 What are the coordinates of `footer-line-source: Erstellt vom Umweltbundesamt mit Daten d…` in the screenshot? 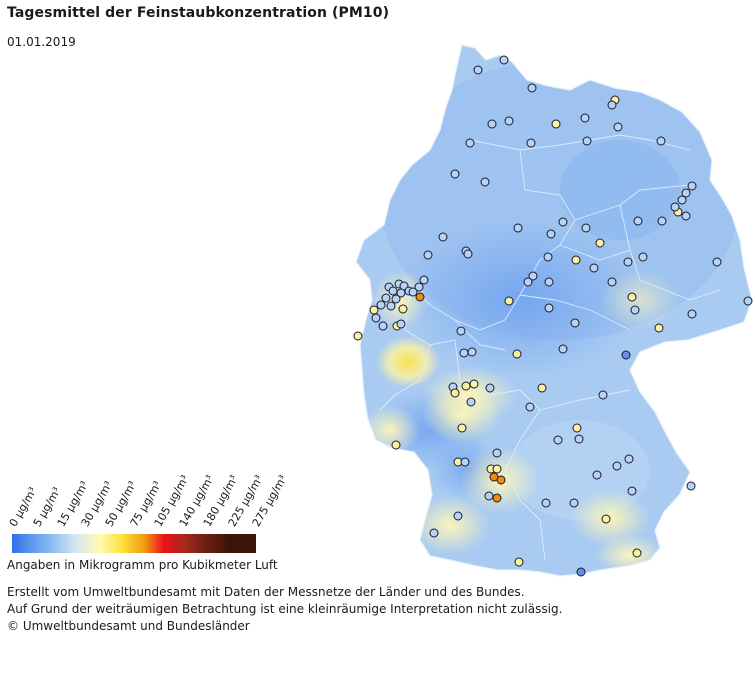 It's located at (266, 592).